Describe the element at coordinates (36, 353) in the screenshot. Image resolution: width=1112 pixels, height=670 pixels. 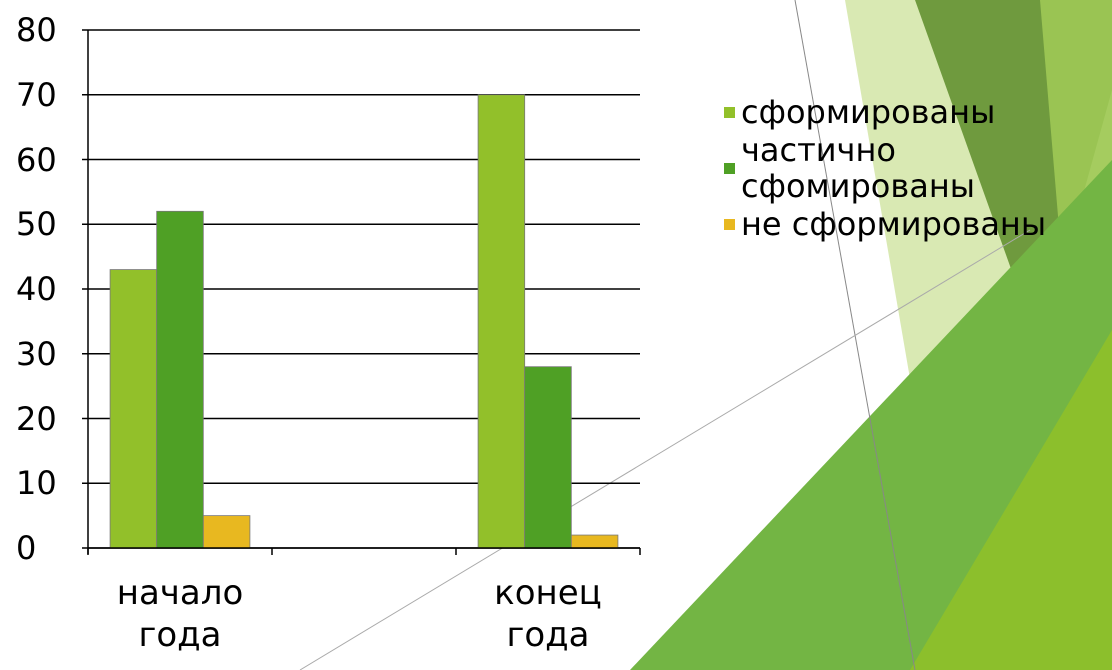
I see `y-tick-label: 30` at that location.